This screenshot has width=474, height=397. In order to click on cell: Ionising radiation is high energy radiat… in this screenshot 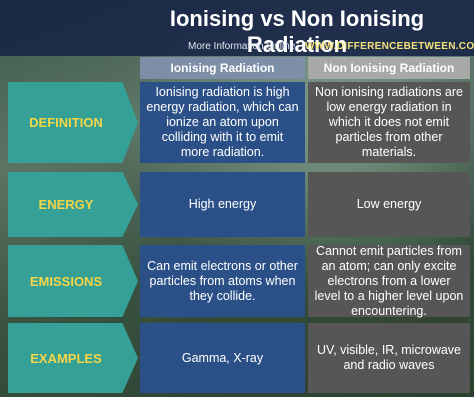, I will do `click(222, 122)`.